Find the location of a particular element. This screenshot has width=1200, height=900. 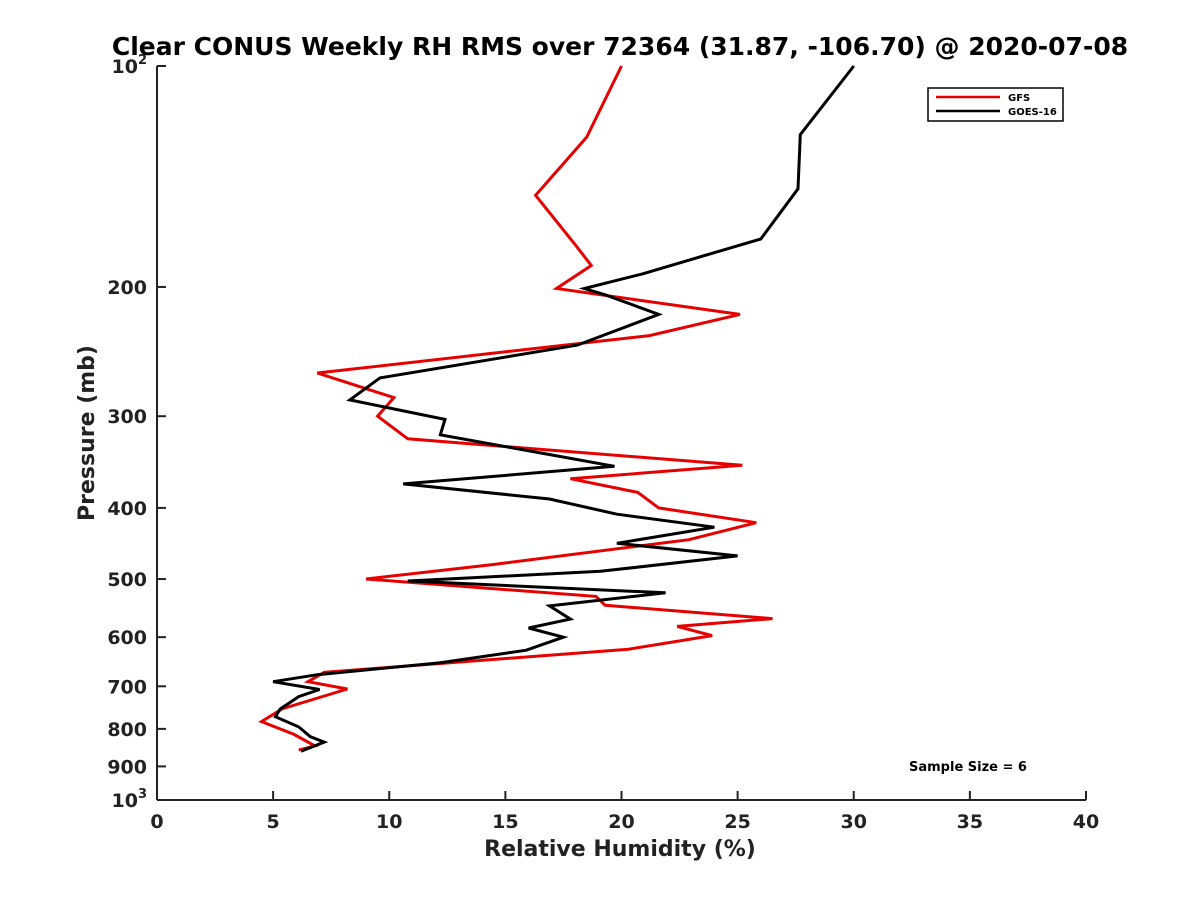

y-tick-label: 400 is located at coordinates (127, 509).